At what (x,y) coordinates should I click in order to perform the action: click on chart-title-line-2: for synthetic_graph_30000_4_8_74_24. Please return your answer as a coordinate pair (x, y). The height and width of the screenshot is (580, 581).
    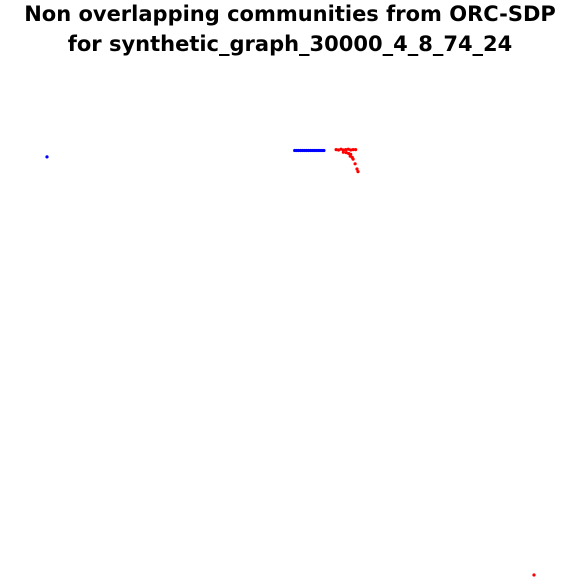
    Looking at the image, I should click on (290, 44).